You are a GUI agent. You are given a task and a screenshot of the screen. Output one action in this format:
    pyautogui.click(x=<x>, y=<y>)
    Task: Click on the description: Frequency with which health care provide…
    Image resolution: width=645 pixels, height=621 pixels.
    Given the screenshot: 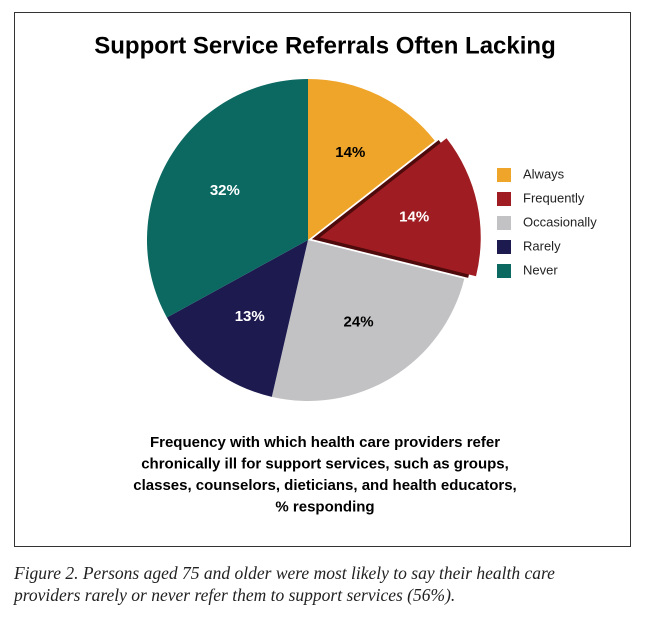 What is the action you would take?
    pyautogui.click(x=325, y=442)
    